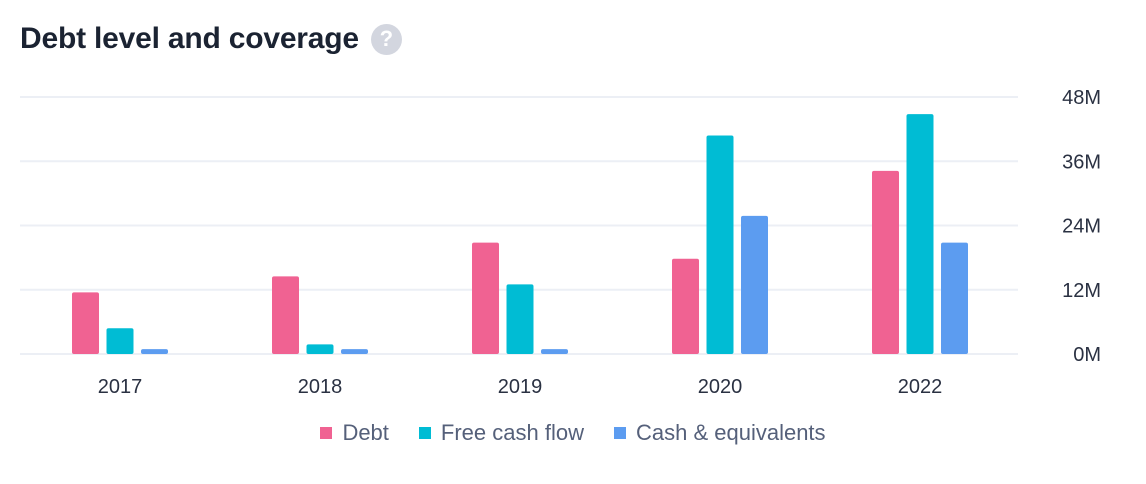 This screenshot has width=1146, height=484. I want to click on bar-cash-equivalents-2019, so click(554, 351).